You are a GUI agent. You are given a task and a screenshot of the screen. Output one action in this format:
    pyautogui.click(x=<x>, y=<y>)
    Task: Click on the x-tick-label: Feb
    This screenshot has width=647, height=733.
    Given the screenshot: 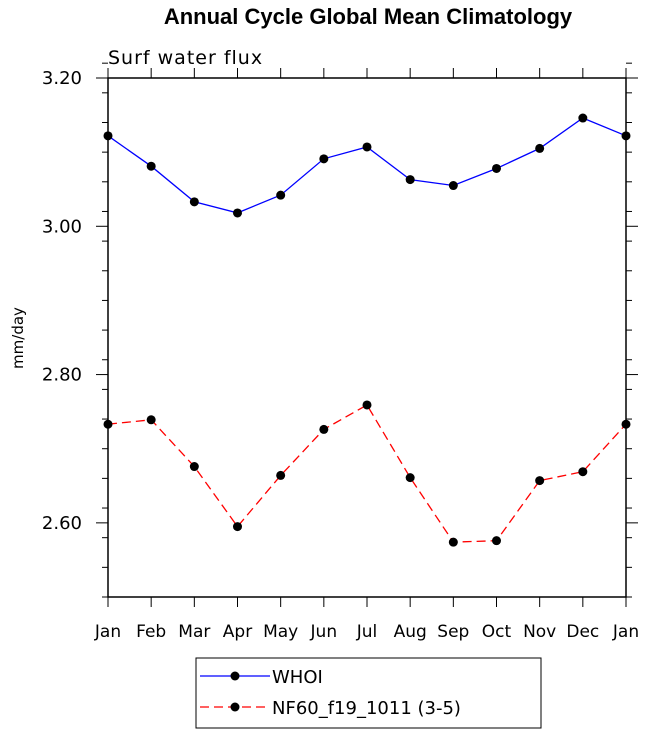 What is the action you would take?
    pyautogui.click(x=151, y=632)
    